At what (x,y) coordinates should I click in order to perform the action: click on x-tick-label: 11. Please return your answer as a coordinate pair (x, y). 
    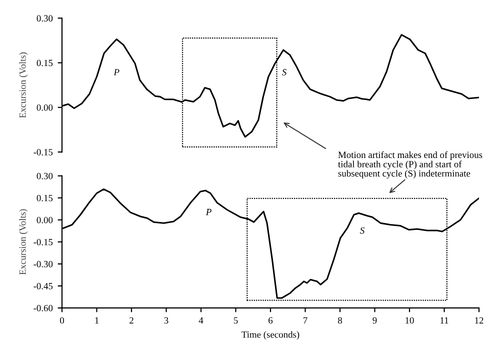
    Looking at the image, I should click on (444, 320).